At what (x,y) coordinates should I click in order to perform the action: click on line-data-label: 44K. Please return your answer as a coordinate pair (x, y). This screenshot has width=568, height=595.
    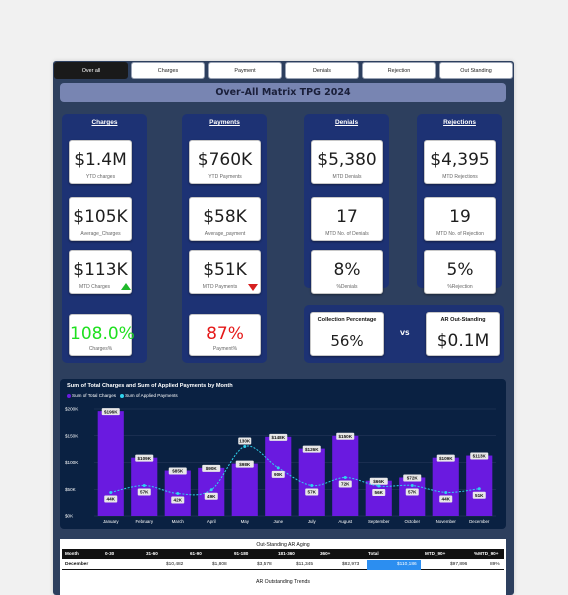
    Looking at the image, I should click on (111, 499).